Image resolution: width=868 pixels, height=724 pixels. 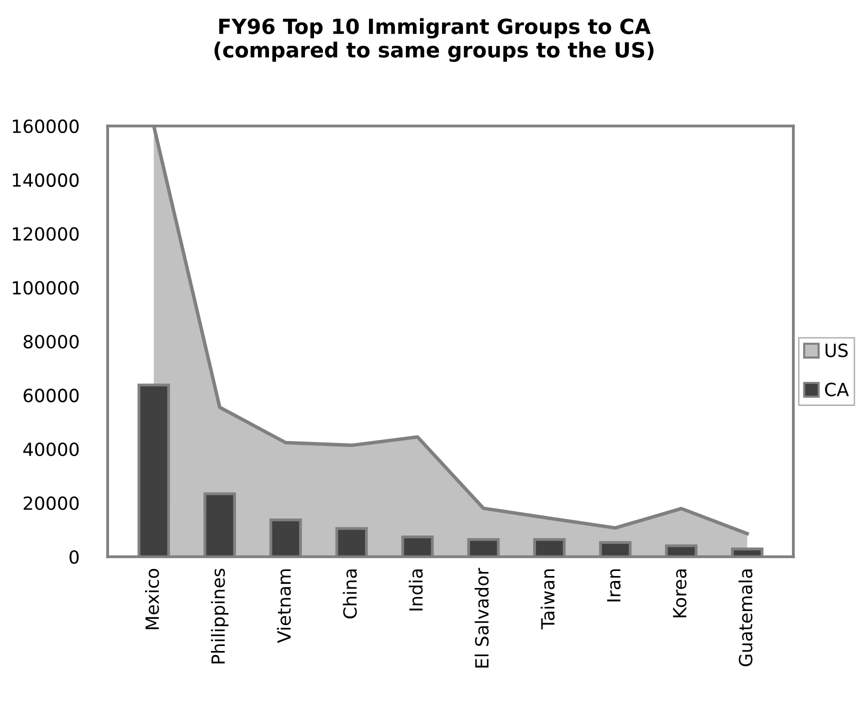 What do you see at coordinates (837, 351) in the screenshot?
I see `legend-label: US` at bounding box center [837, 351].